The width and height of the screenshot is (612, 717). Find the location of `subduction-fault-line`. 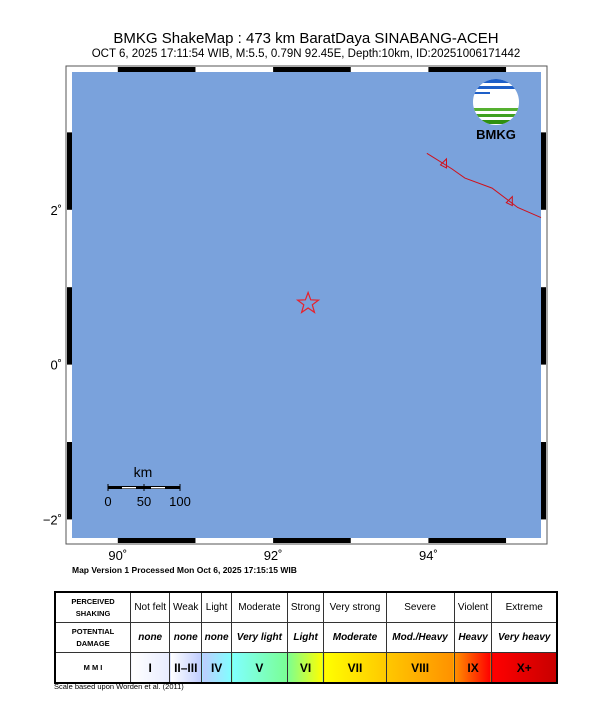

subduction-fault-line is located at coordinates (484, 185).